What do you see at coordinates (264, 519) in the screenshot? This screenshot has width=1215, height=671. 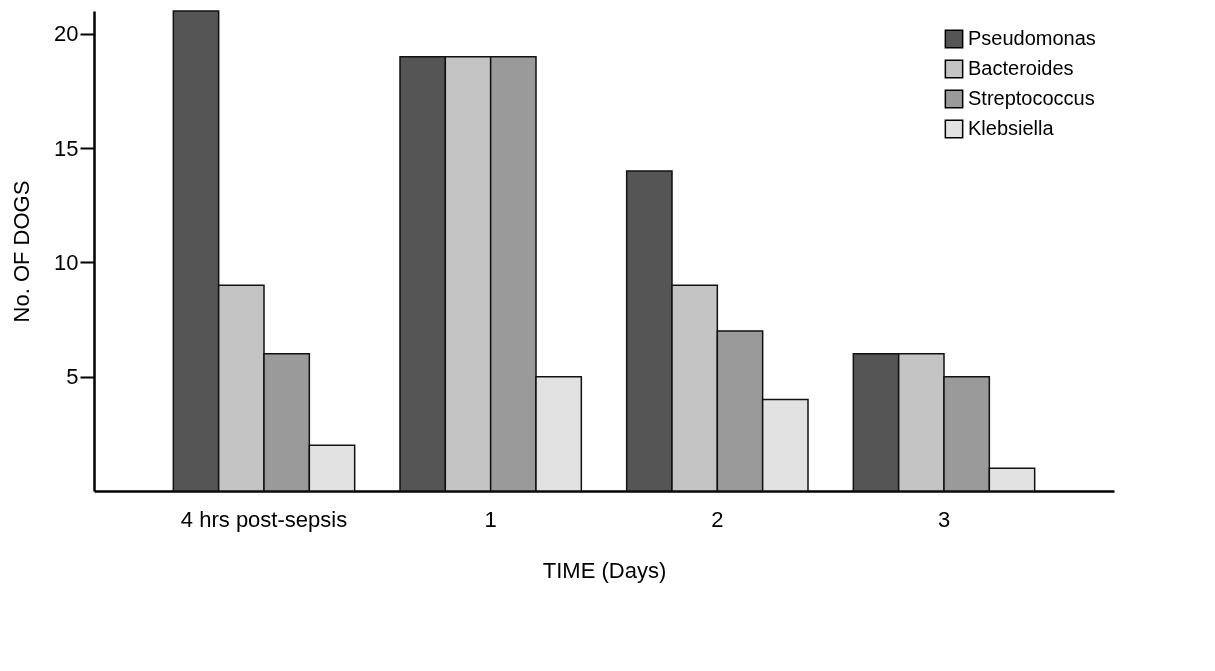 I see `x-tick-label: 4 hrs post-sepsis` at bounding box center [264, 519].